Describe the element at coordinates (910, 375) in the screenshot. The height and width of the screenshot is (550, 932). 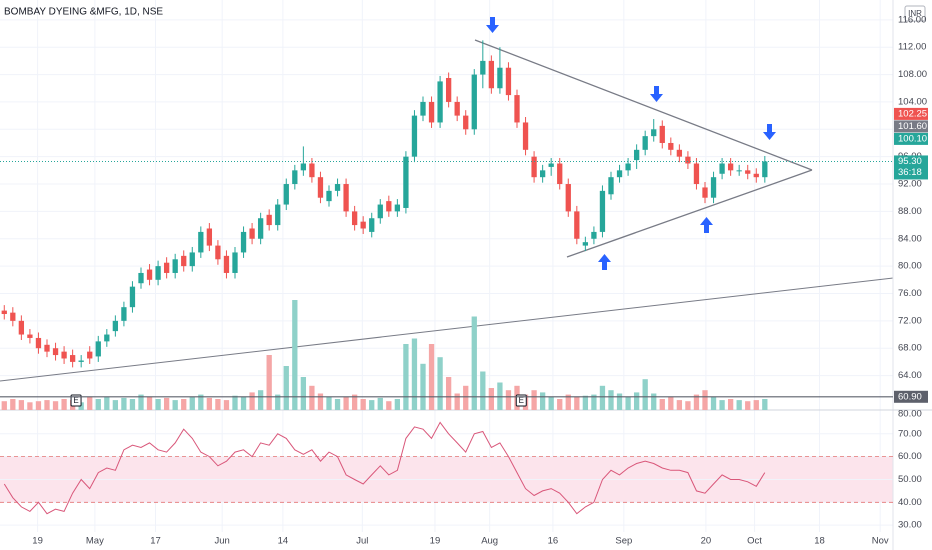
I see `y-tick-label: 64.00` at that location.